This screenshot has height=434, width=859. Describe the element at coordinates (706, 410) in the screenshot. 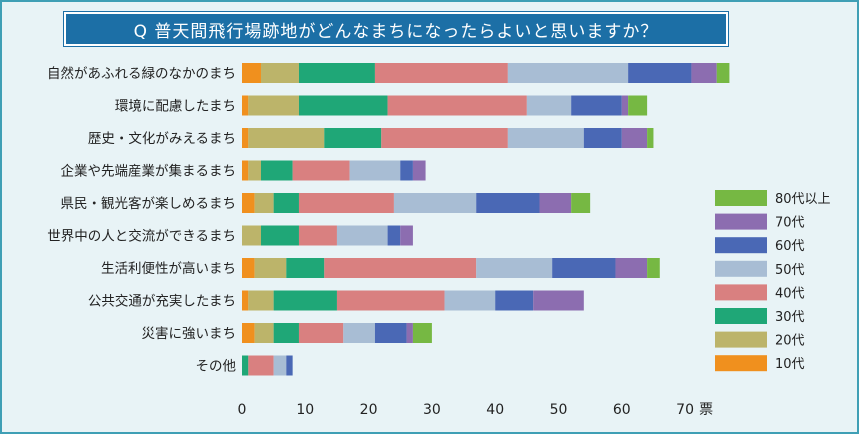

I see `x-axis-unit: 票` at that location.